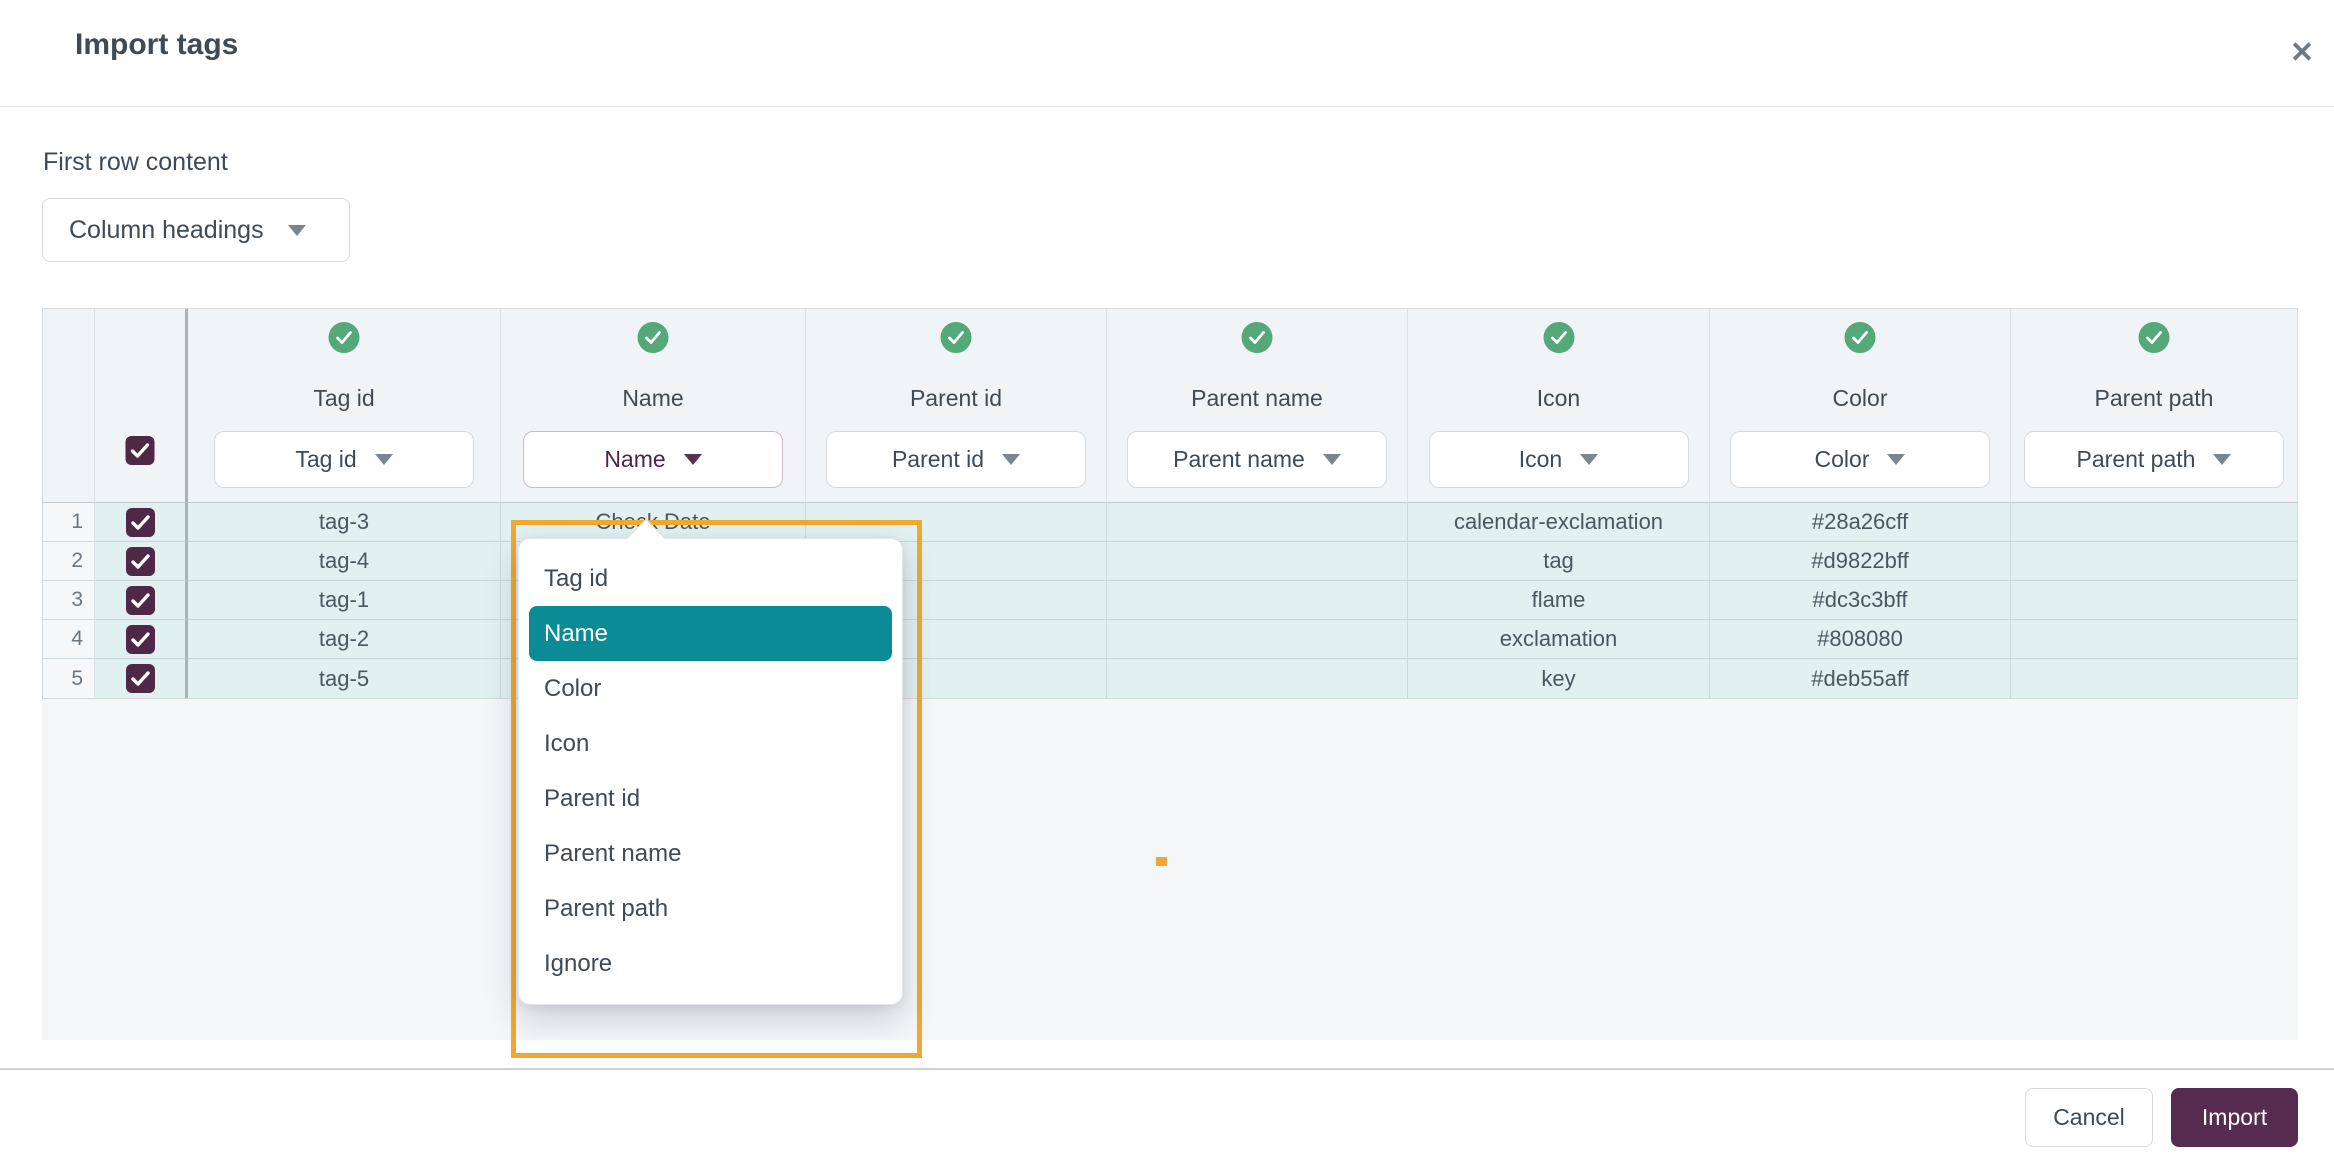 This screenshot has width=2334, height=1166. Describe the element at coordinates (326, 459) in the screenshot. I see `column-mapping-value: Tag id` at that location.